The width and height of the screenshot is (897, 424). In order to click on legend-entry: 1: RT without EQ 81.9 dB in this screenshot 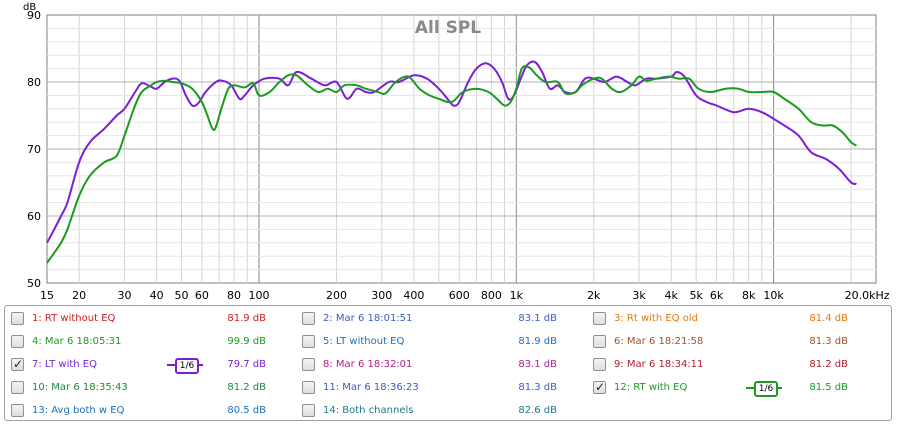, I will do `click(138, 319)`.